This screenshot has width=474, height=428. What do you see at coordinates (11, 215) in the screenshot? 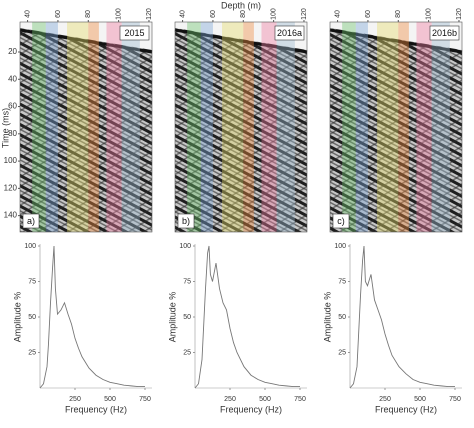
I see `y-tick-label: 140` at bounding box center [11, 215].